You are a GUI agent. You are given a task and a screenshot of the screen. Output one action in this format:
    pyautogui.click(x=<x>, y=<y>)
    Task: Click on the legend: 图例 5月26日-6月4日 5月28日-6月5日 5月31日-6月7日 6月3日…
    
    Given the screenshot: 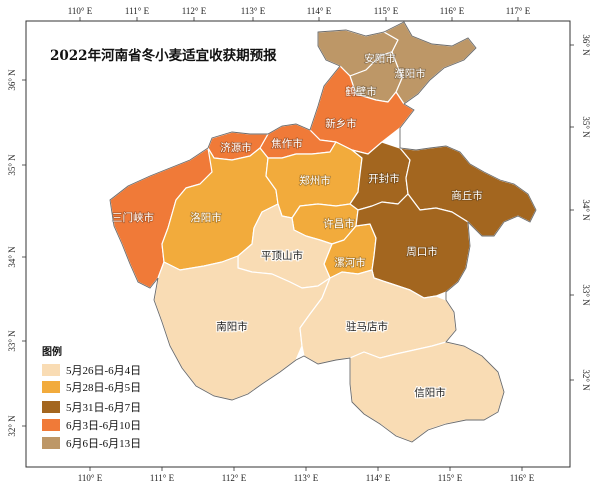 What is the action you would take?
    pyautogui.click(x=91, y=397)
    